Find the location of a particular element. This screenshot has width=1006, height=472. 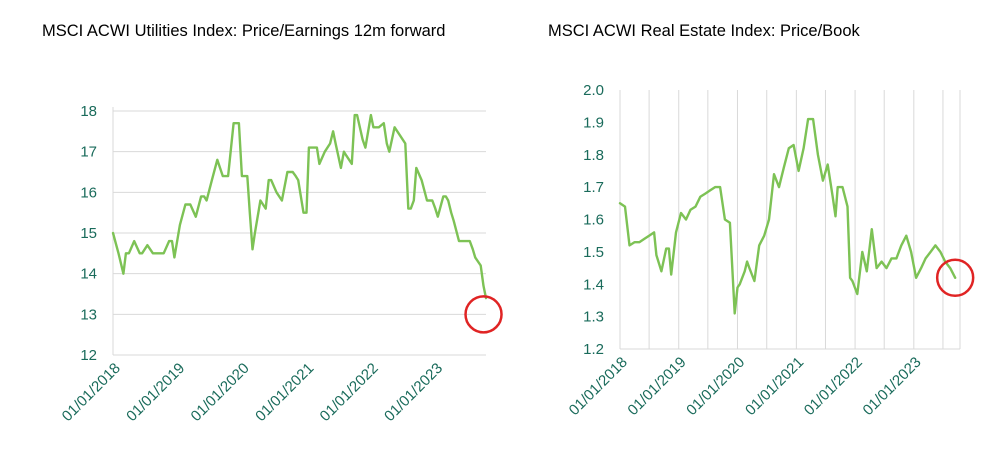

y-tick-label: 1.2 is located at coordinates (593, 349).